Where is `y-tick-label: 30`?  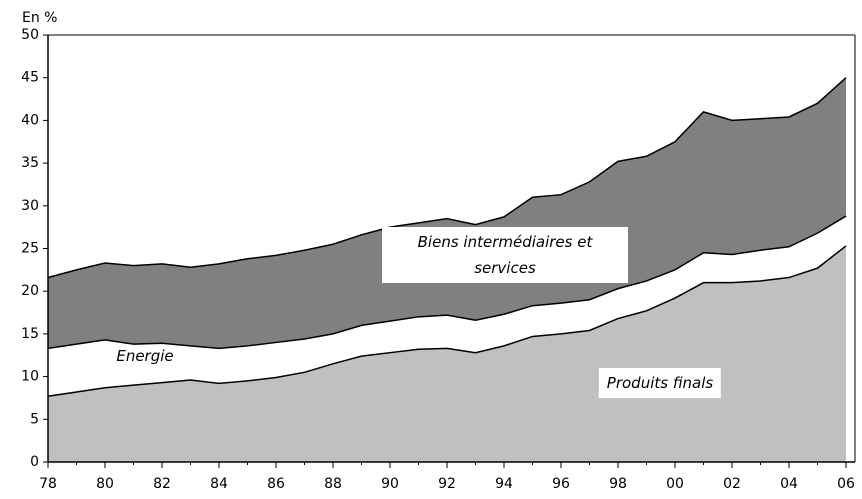
y-tick-label: 30 is located at coordinates (30, 206).